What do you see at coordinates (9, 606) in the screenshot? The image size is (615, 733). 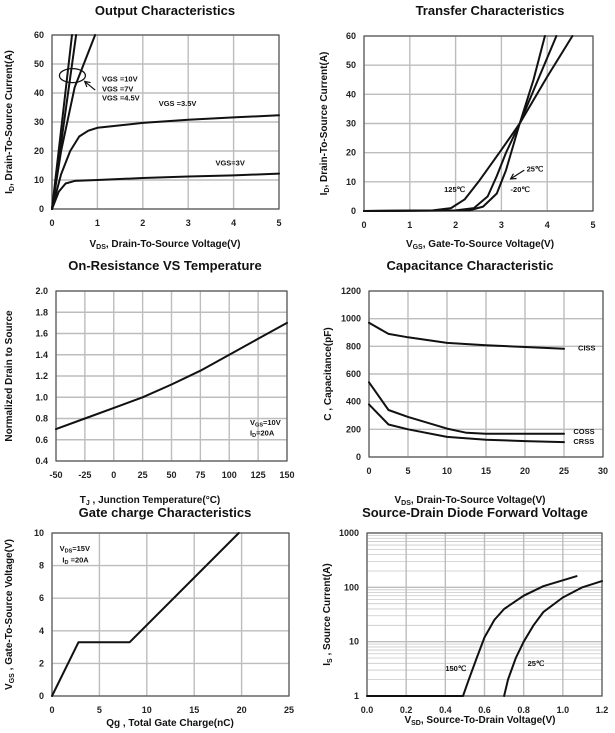 I see `y-axis-label-rest: , Gate-To-Source Voltage(V)` at bounding box center [9, 606].